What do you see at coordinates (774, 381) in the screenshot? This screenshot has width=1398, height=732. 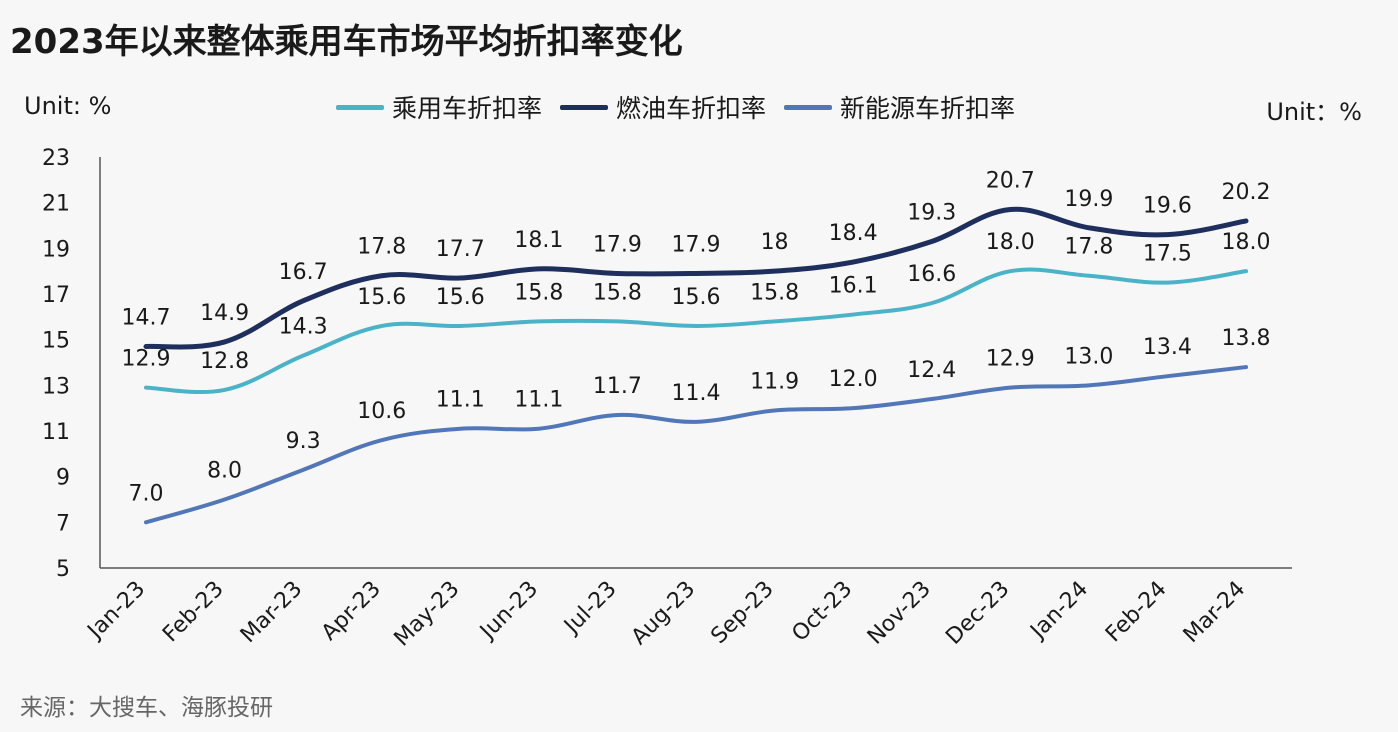 I see `data-label-nev: 11.9` at bounding box center [774, 381].